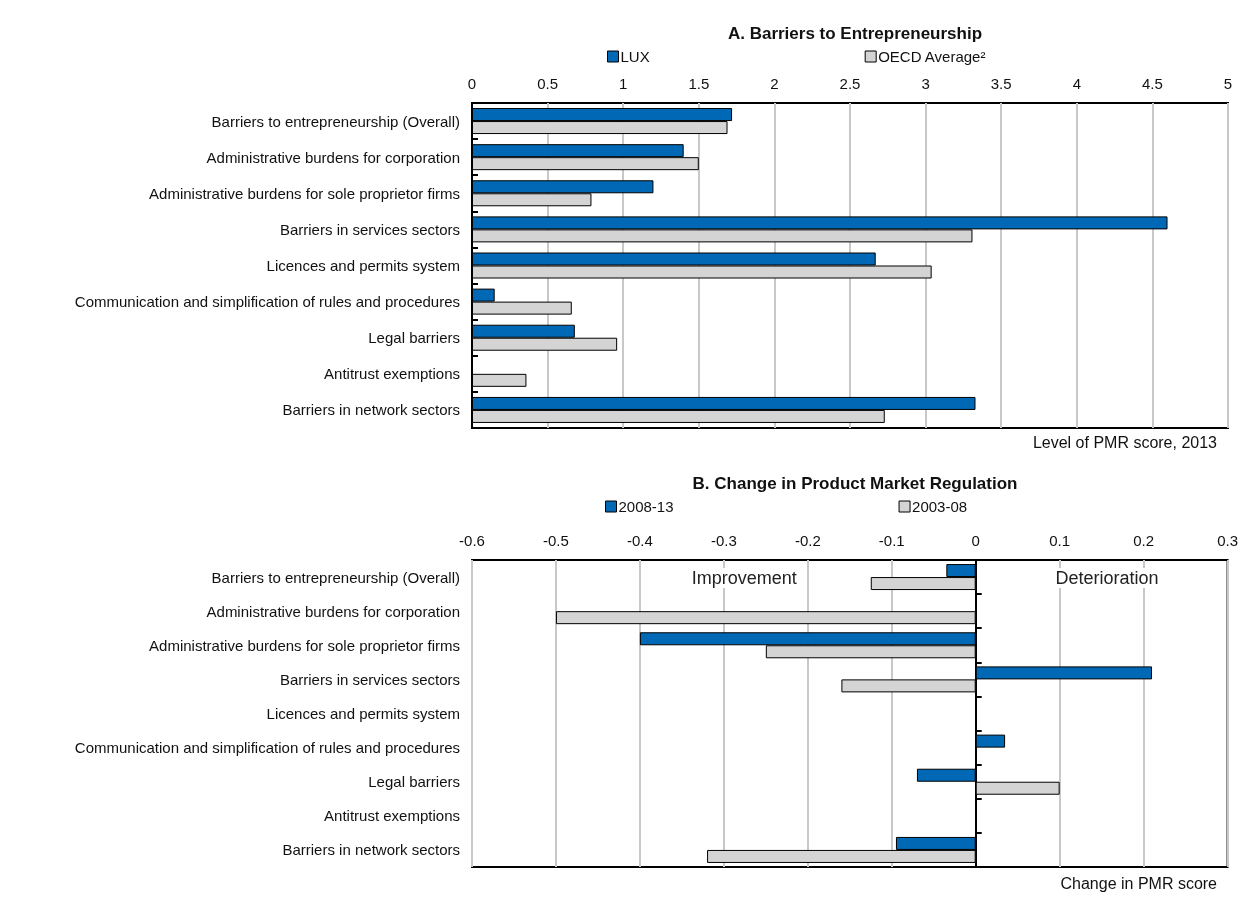 This screenshot has height=897, width=1241. I want to click on x-tick-label: 1.5, so click(699, 83).